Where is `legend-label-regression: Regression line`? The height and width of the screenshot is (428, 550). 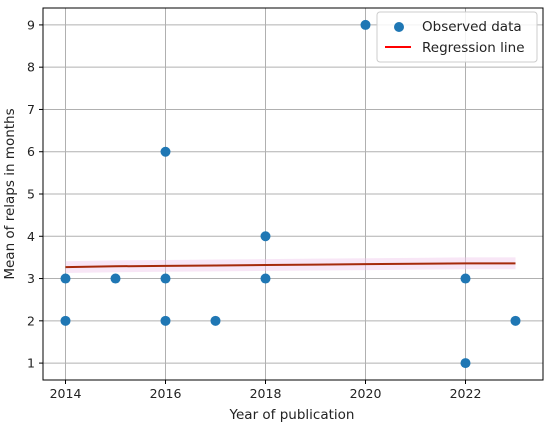 legend-label-regression: Regression line is located at coordinates (473, 48).